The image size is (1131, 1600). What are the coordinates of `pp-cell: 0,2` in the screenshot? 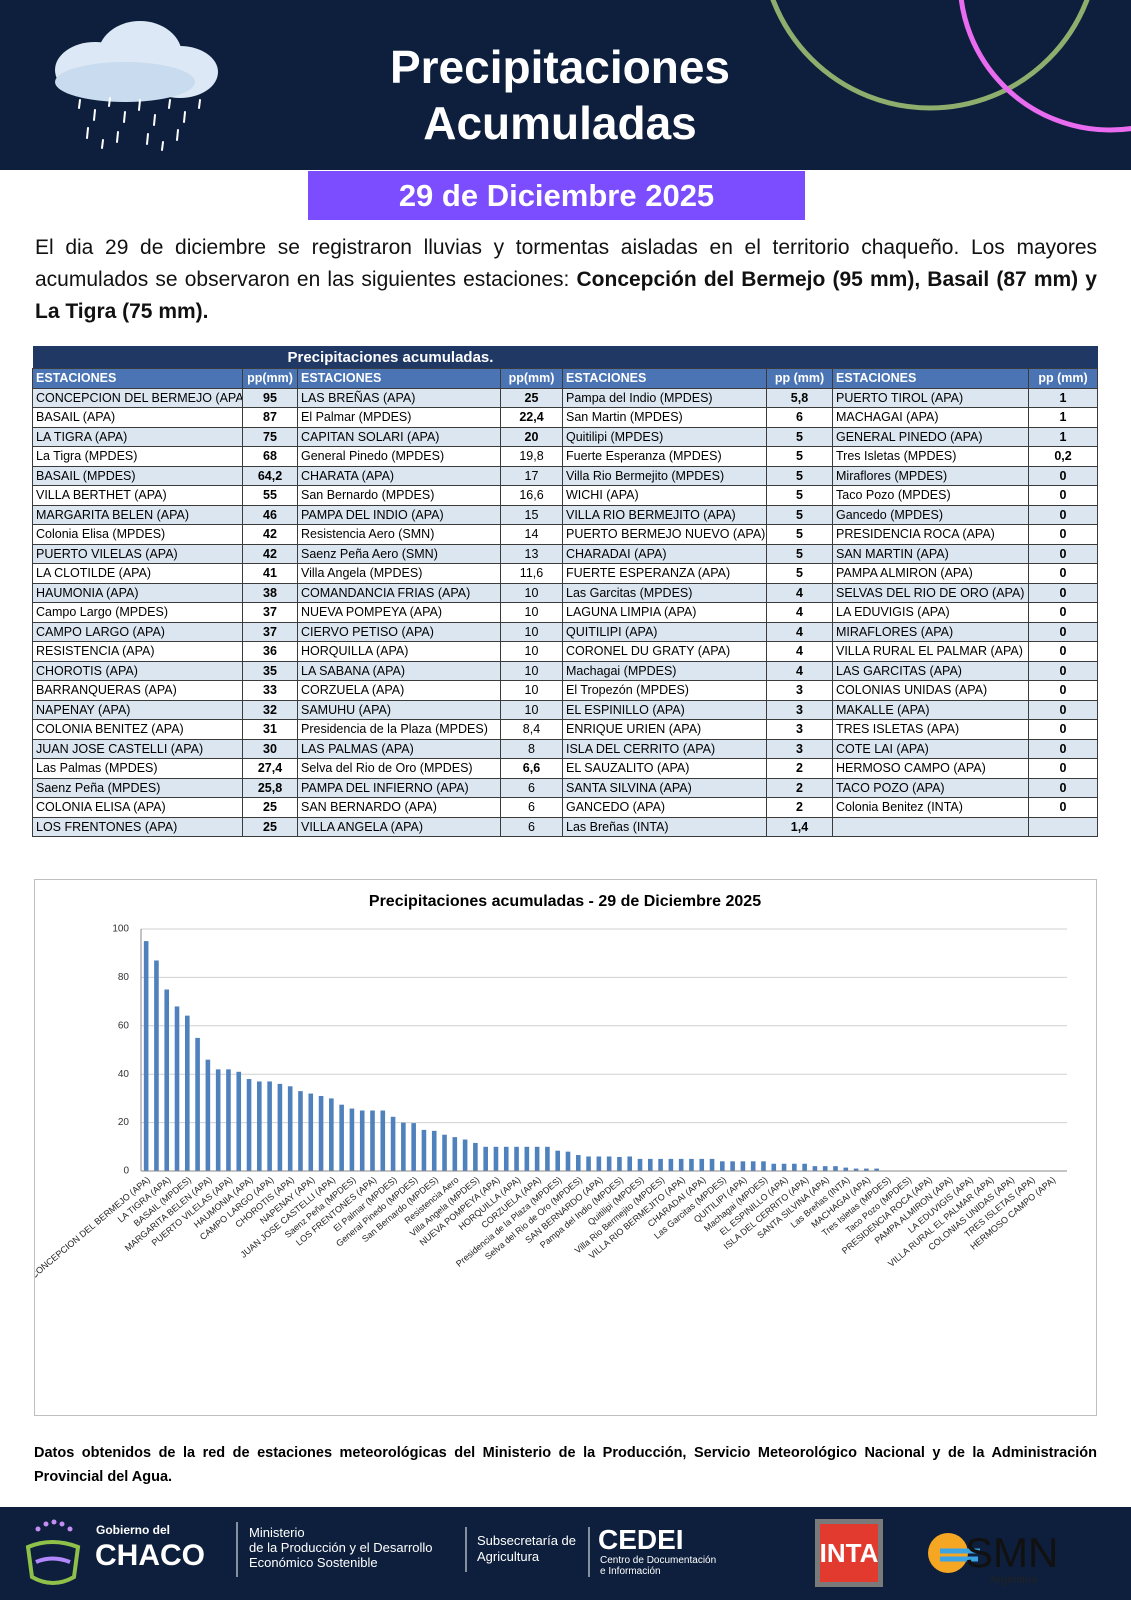 It's located at (1063, 456).